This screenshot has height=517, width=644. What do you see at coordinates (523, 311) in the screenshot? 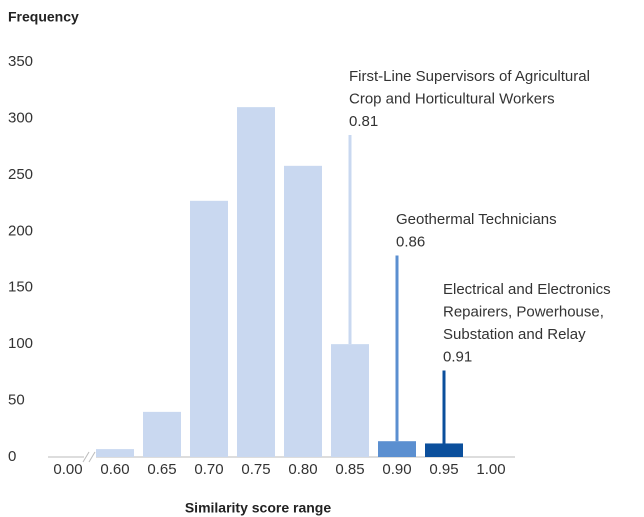
I see `annotation-text: Repairers, Powerhouse,` at bounding box center [523, 311].